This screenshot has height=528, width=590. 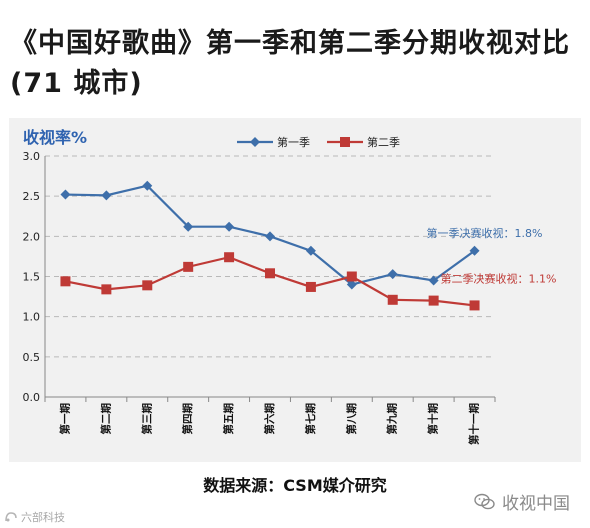 I want to click on x-tick-label: 第三期, so click(x=146, y=419).